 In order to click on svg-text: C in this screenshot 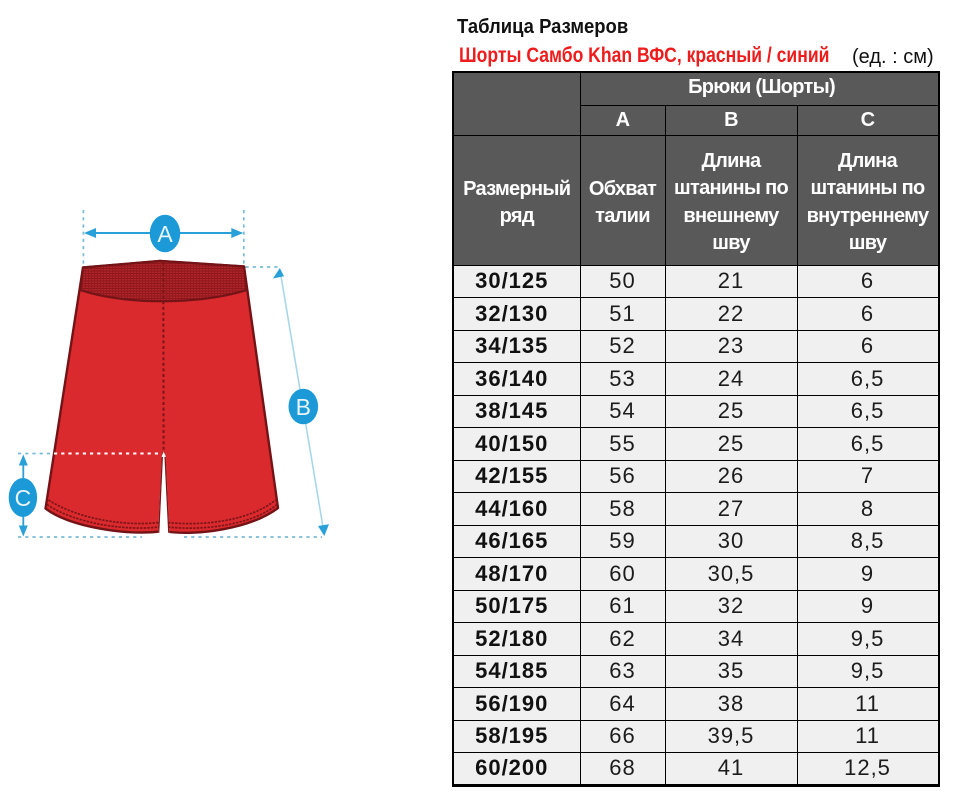, I will do `click(23, 498)`.